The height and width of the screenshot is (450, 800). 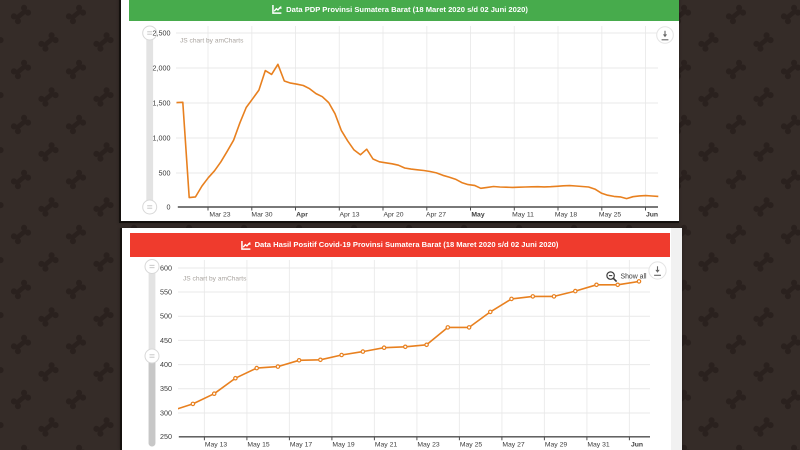 I want to click on svg-text: Apr 20, so click(x=393, y=215).